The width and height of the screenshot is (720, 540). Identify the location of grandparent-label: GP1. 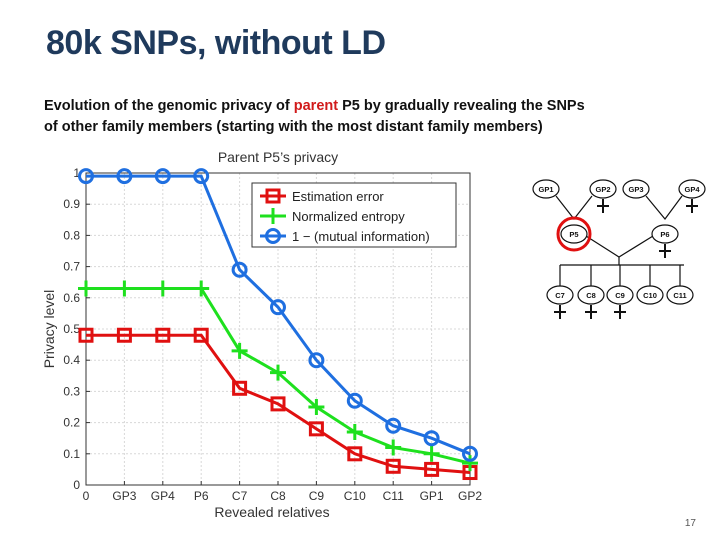
(545, 189).